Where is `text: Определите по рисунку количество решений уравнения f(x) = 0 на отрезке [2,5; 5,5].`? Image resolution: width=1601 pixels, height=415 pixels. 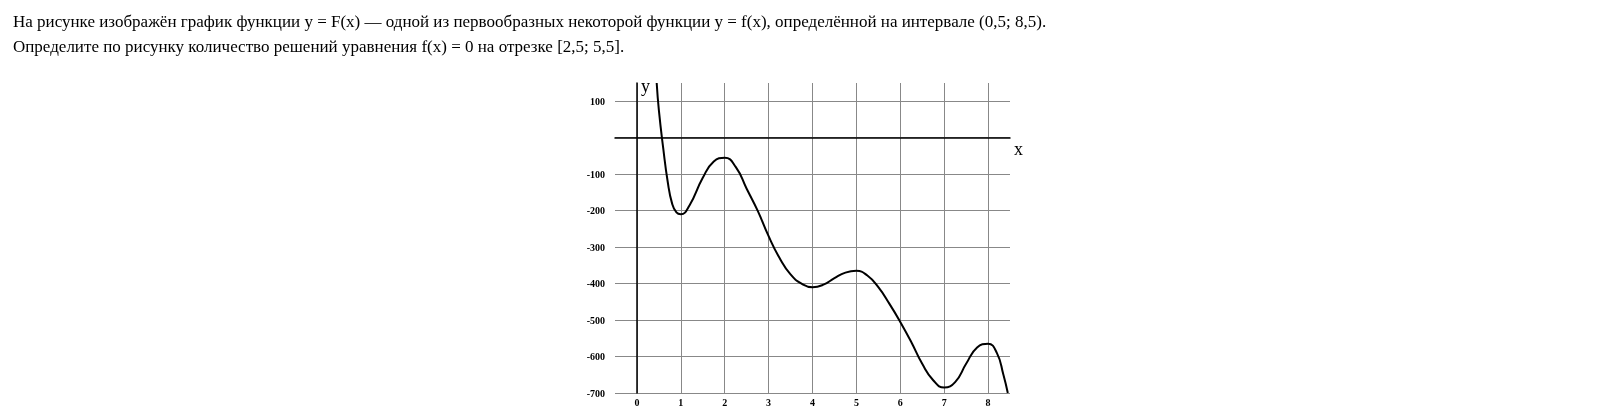
text: Определите по рисунку количество решений уравнения f(x) = 0 на отрезке [2,5; 5,5]. is located at coordinates (319, 46).